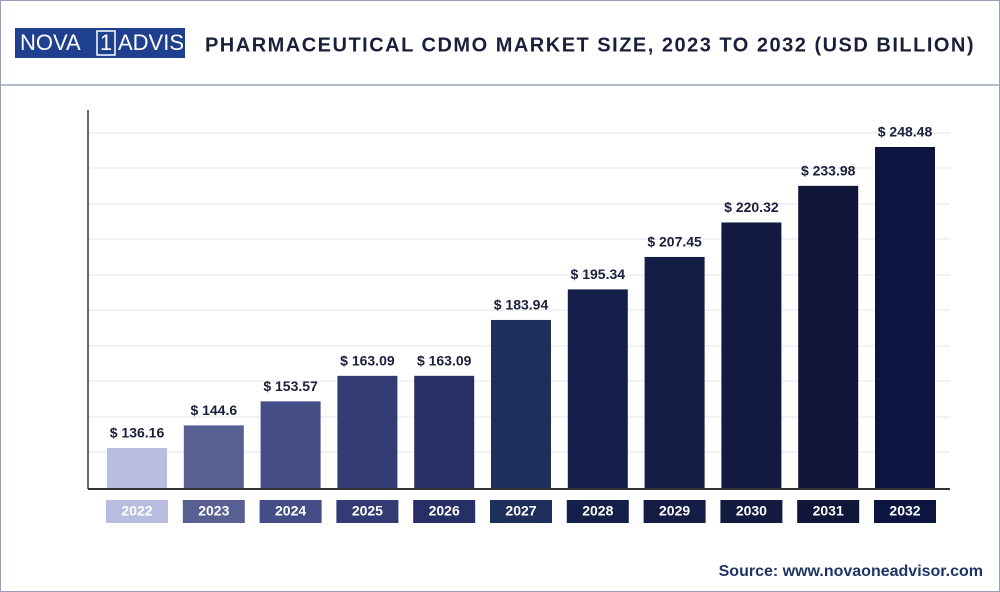 The height and width of the screenshot is (592, 1000). I want to click on value-label: $ 207.45, so click(674, 242).